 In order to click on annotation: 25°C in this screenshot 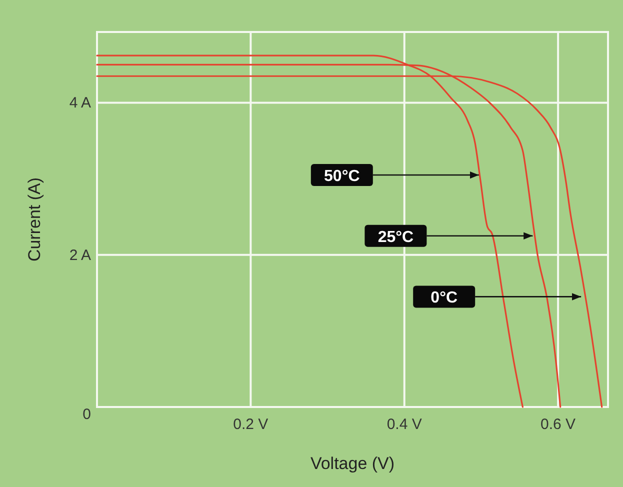, I will do `click(396, 237)`.